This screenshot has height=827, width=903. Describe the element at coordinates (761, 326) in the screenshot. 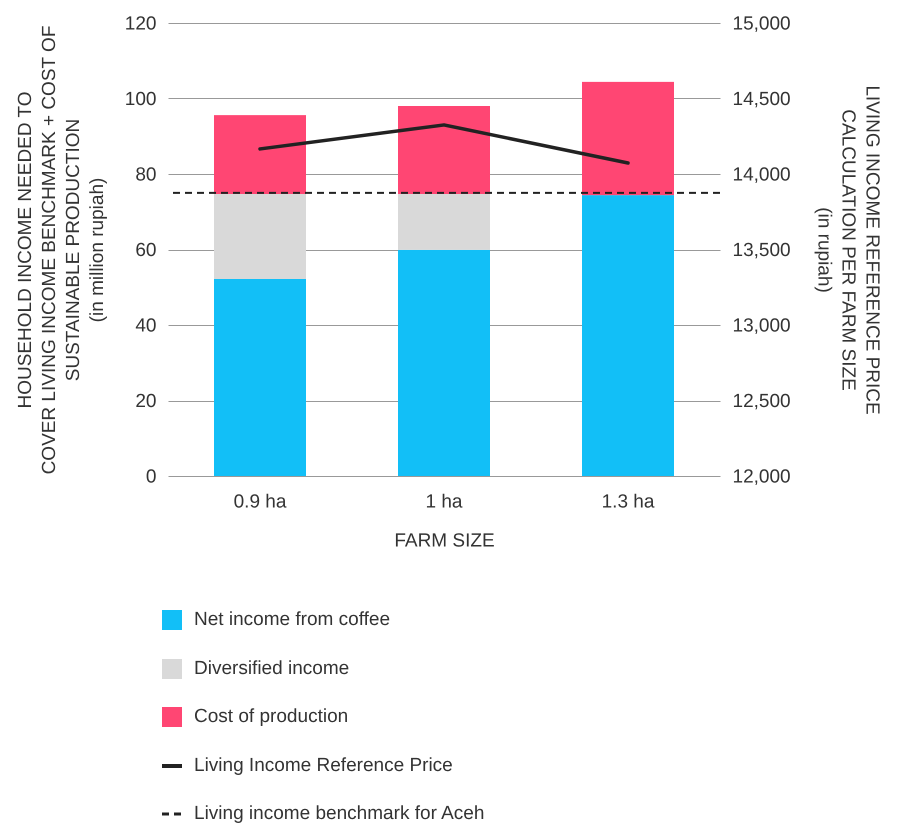

I see `y2-tick-label: 13,000` at that location.